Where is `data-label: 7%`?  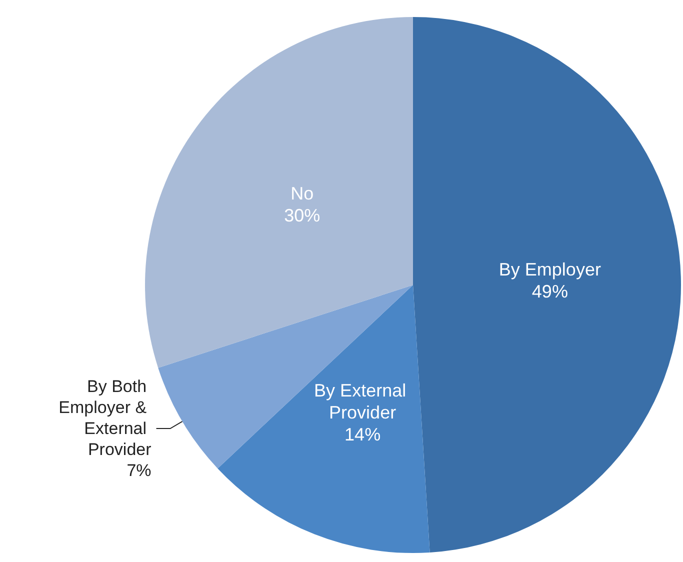
data-label: 7% is located at coordinates (139, 470).